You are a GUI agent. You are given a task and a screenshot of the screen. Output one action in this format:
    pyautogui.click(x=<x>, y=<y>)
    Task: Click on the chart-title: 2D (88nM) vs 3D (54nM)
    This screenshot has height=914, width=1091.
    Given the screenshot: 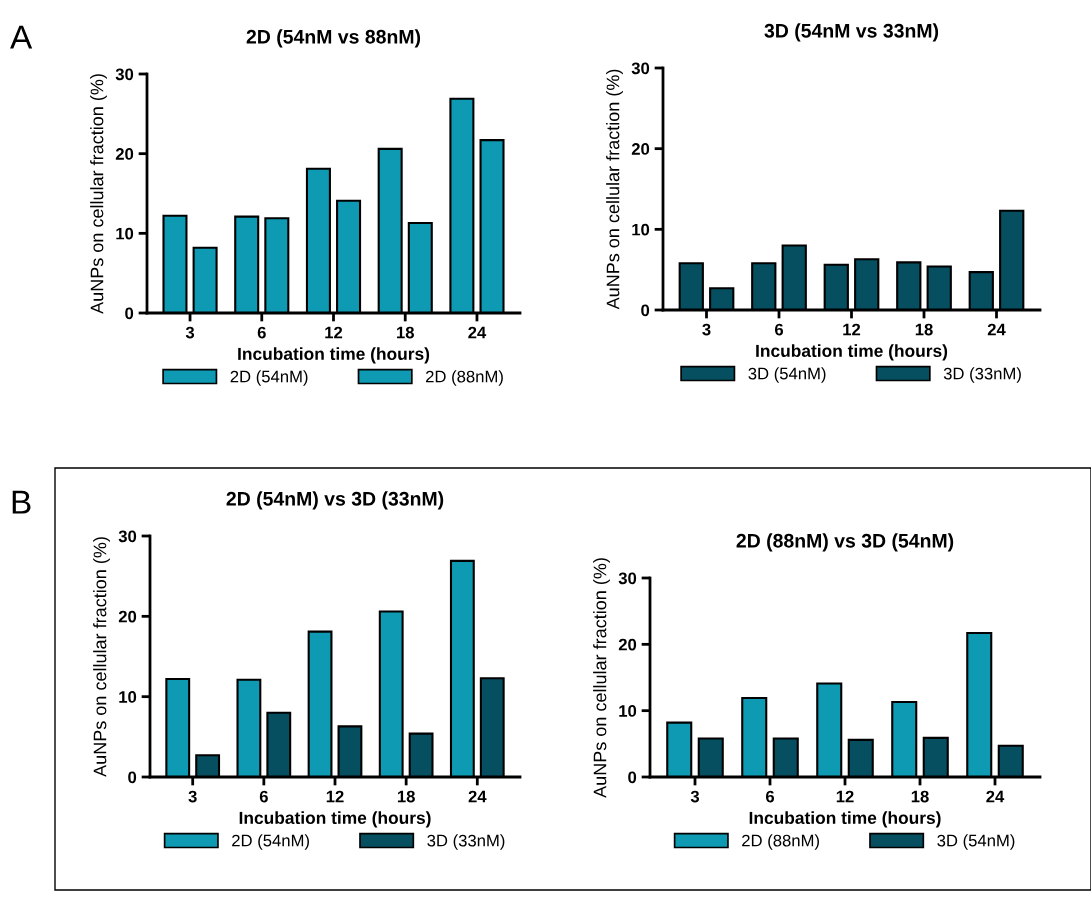 What is the action you would take?
    pyautogui.click(x=845, y=542)
    